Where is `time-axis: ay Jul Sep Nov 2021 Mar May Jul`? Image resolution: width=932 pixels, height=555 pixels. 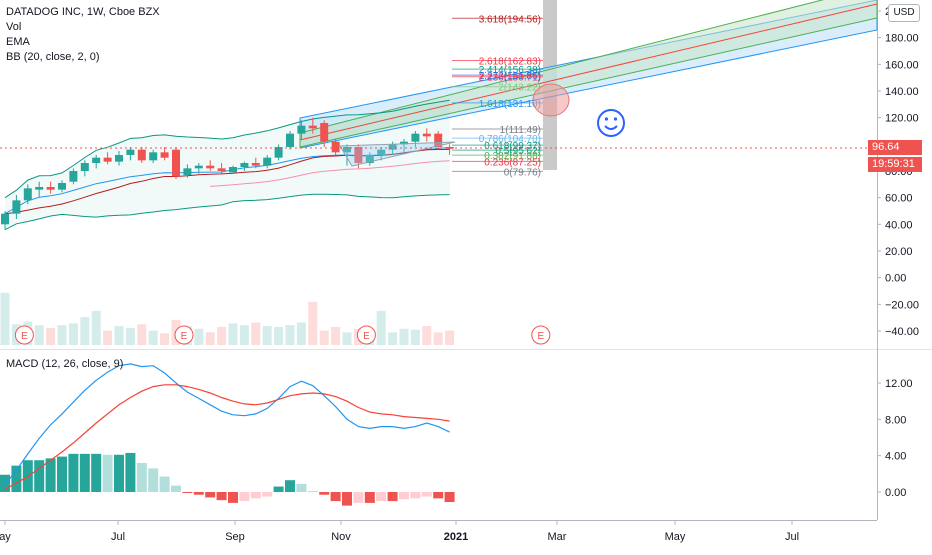
time-axis: ay Jul Sep Nov 2021 Mar May Jul is located at coordinates (399, 532).